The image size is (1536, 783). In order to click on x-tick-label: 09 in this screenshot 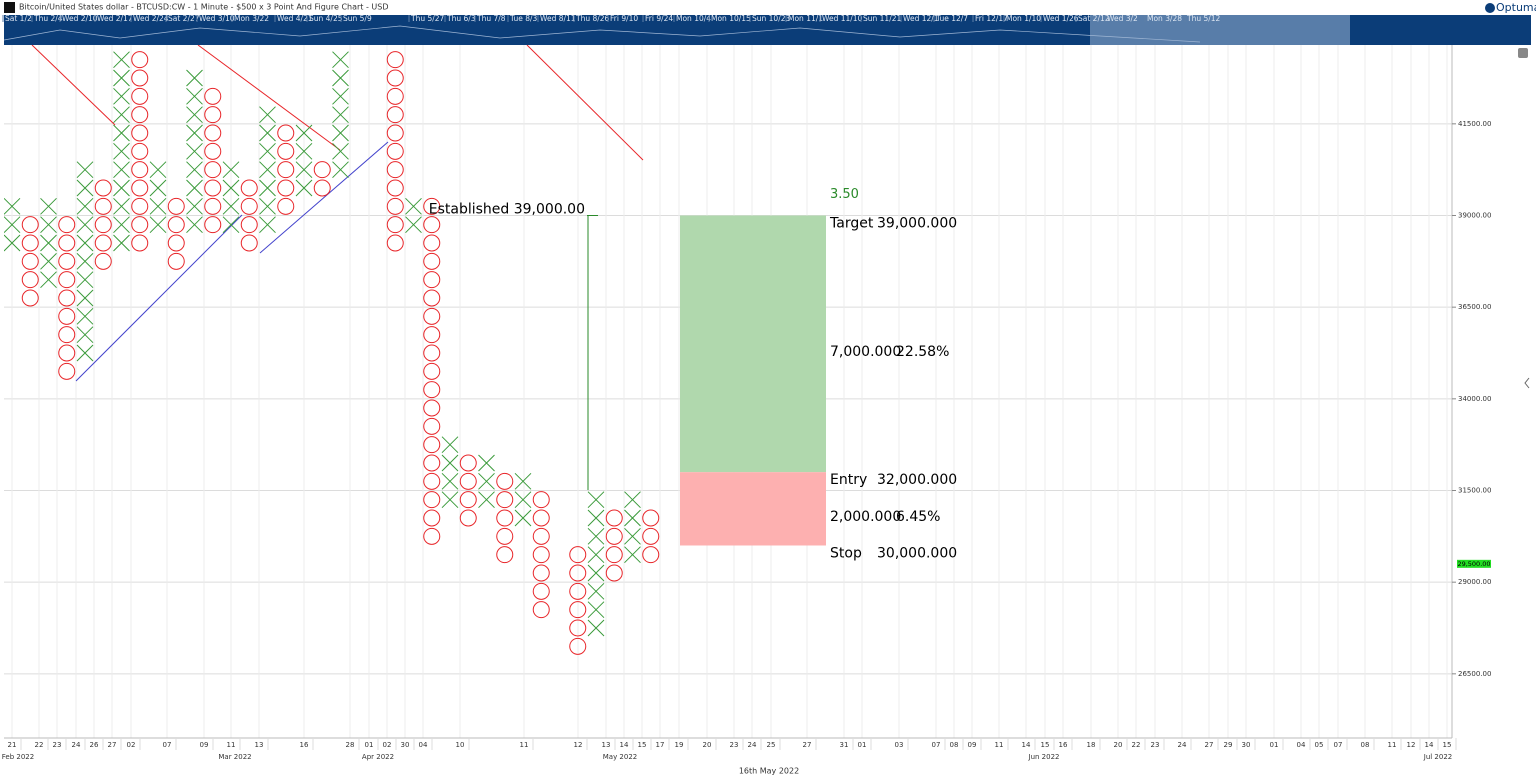, I will do `click(204, 745)`.